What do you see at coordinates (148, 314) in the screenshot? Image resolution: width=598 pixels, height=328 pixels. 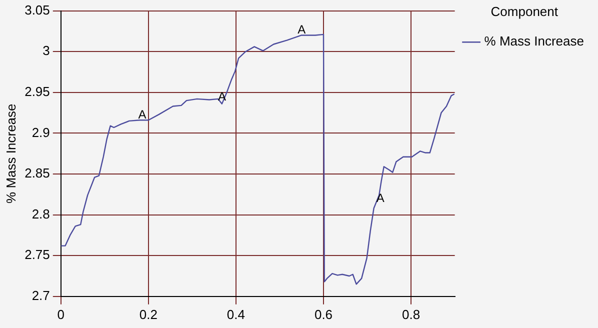 I see `x-tick-label: 0.2` at bounding box center [148, 314].